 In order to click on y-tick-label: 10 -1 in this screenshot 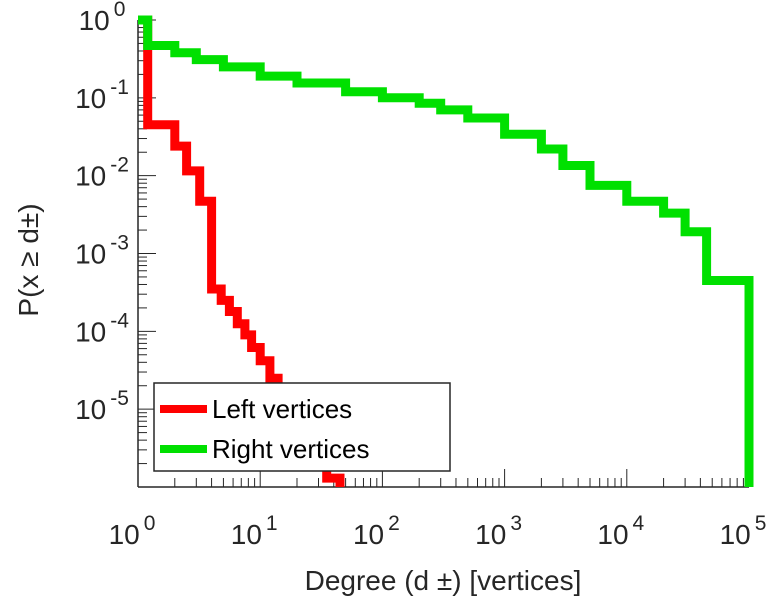, I will do `click(102, 95)`.